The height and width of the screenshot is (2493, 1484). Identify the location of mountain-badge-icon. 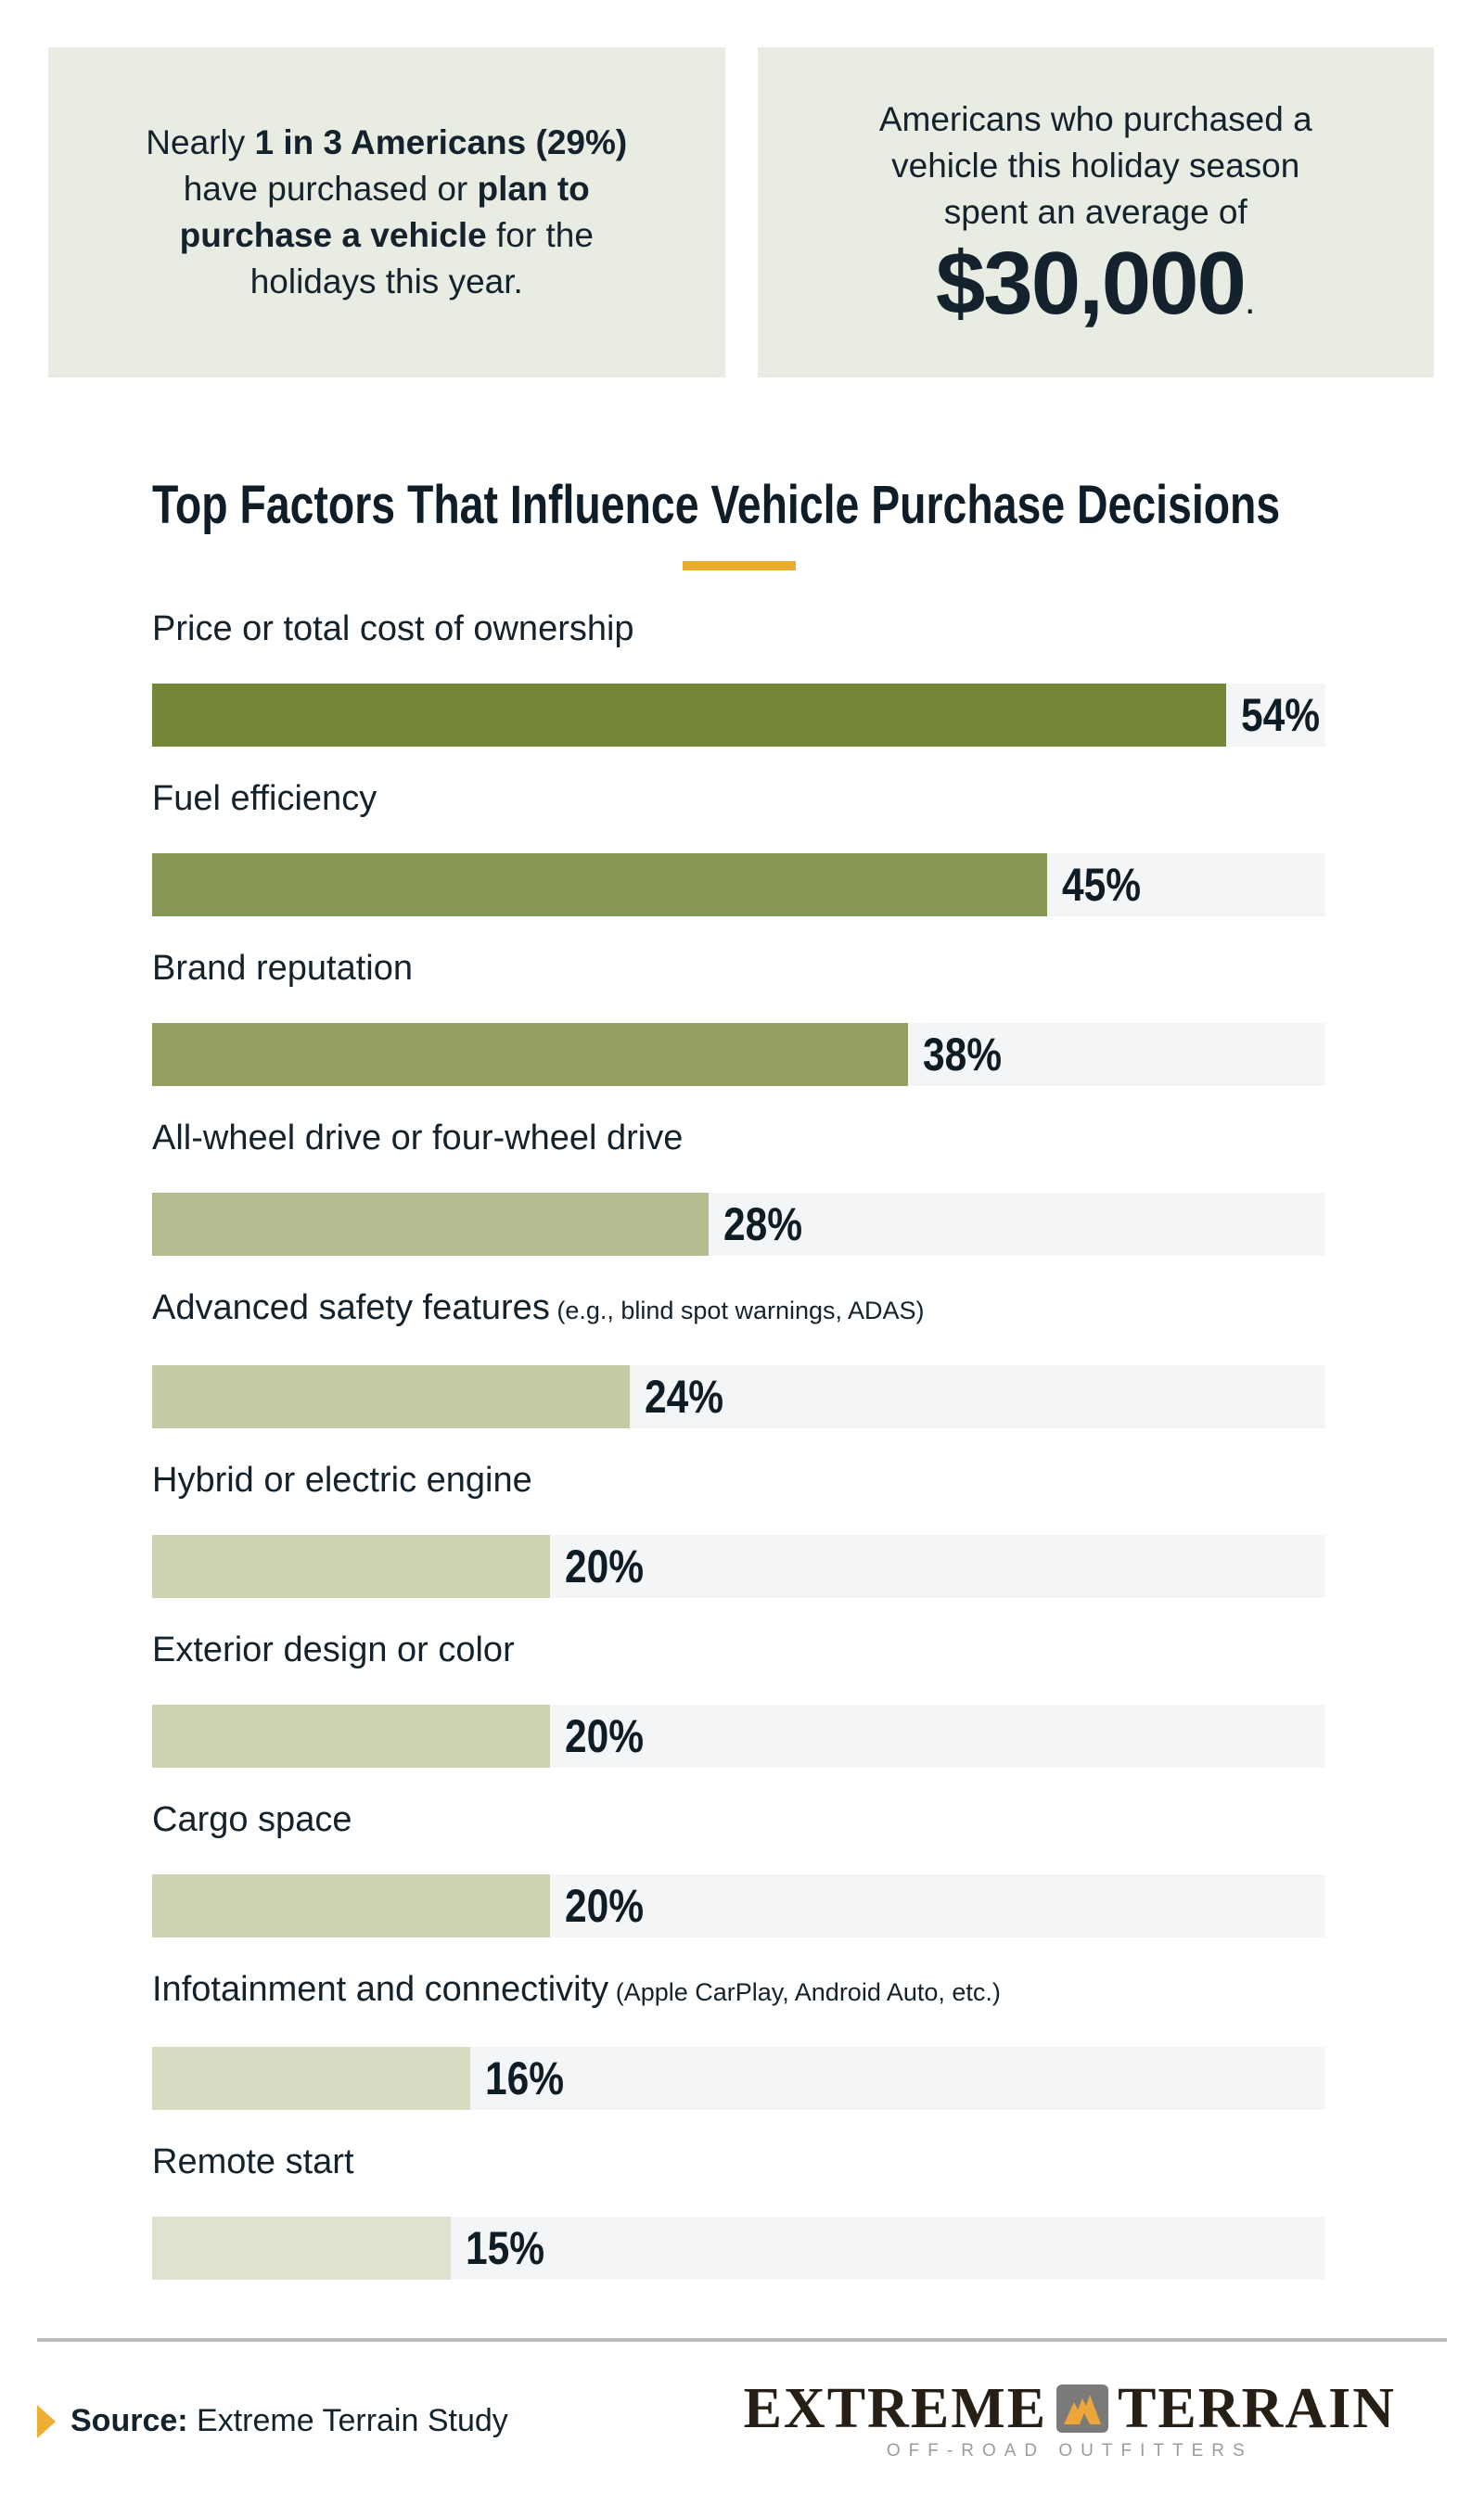
(1082, 2408).